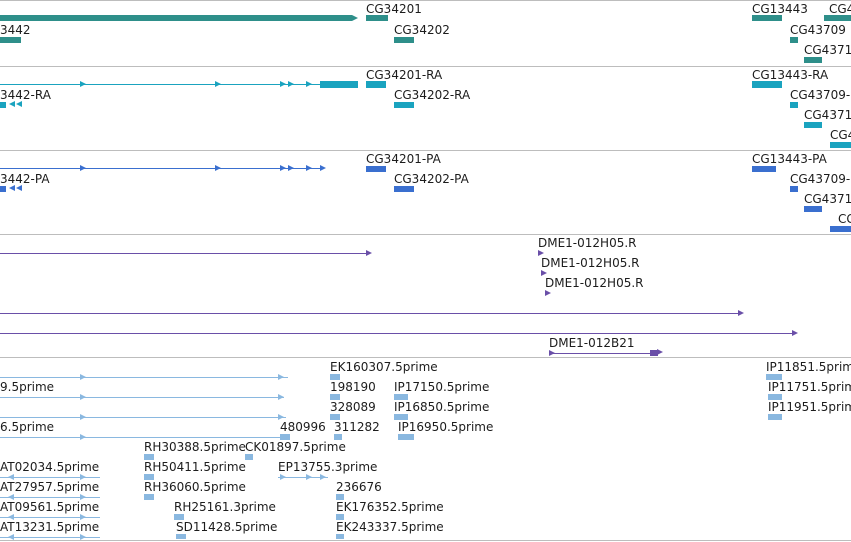 The height and width of the screenshot is (542, 851). I want to click on protein-label: CG34201-PA, so click(403, 159).